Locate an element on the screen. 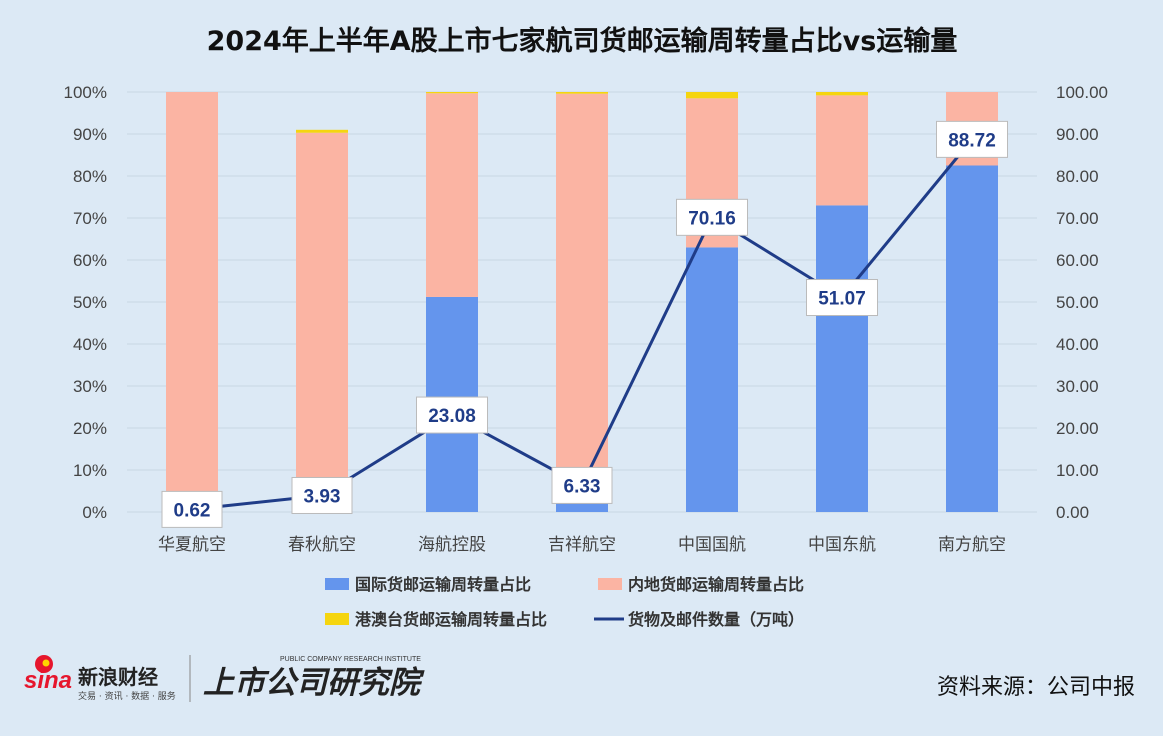  left-tick-label: 10% is located at coordinates (90, 470).